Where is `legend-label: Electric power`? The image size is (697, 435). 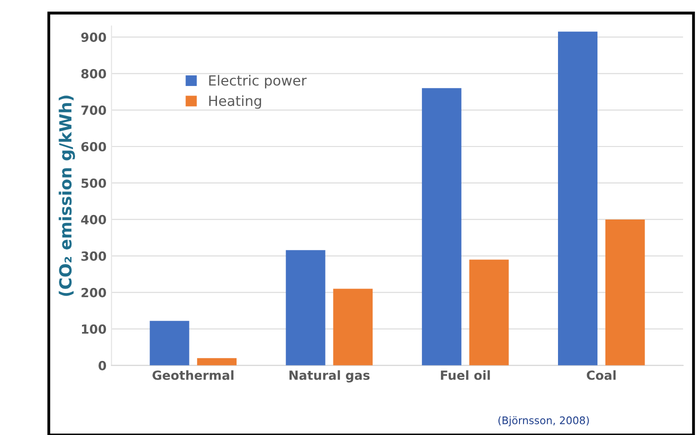
legend-label: Electric power is located at coordinates (258, 81).